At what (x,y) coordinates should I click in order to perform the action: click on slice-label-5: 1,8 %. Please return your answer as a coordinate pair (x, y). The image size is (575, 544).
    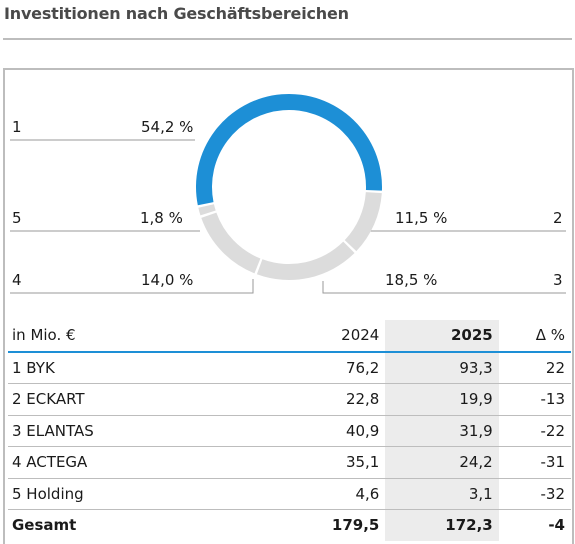
    Looking at the image, I should click on (161, 218).